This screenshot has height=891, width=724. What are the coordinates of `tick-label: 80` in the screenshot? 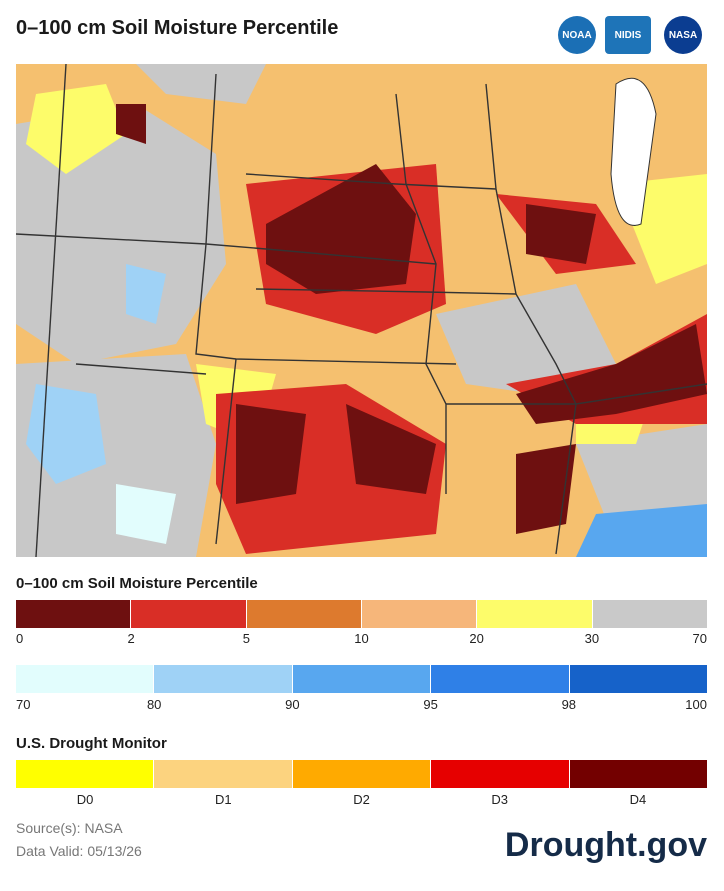 It's located at (154, 704).